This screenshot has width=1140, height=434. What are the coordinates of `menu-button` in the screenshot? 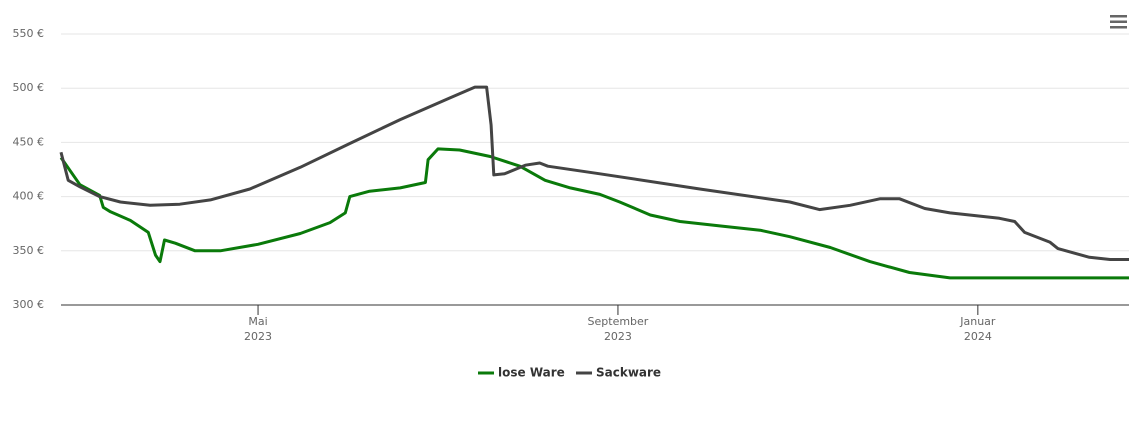 It's located at (1118, 22).